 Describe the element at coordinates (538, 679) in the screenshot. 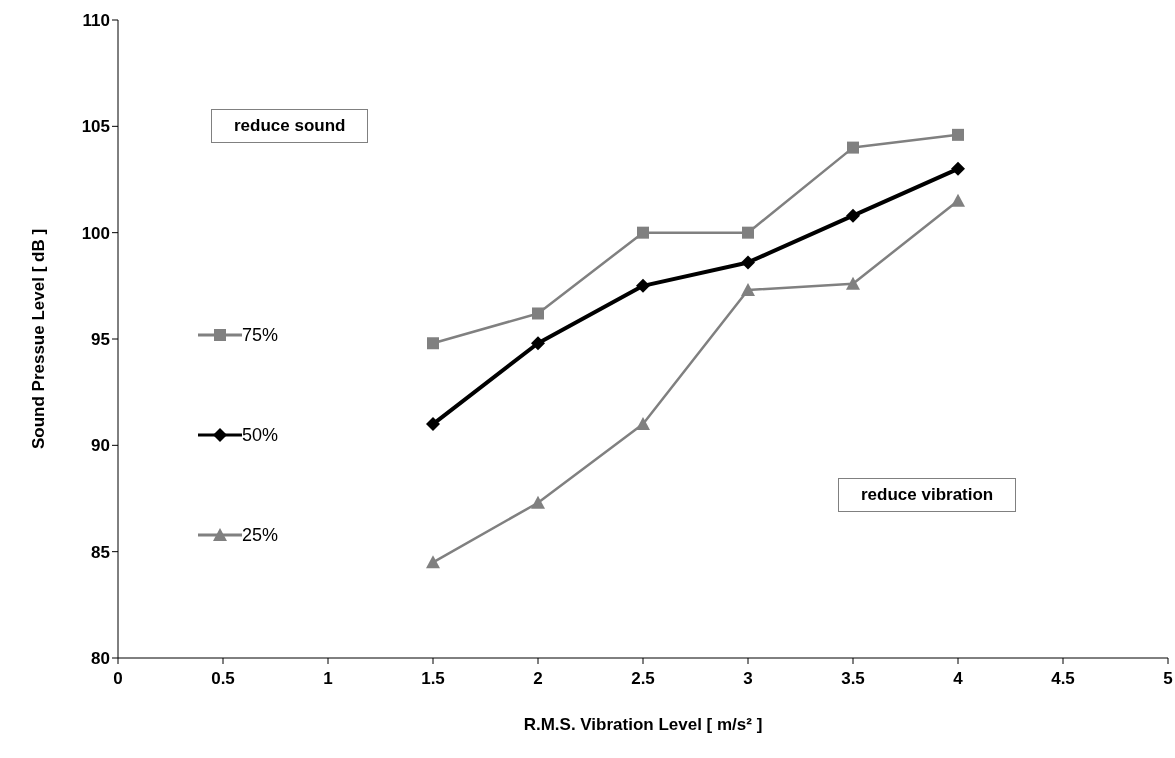

I see `x-tick-label: 2` at that location.